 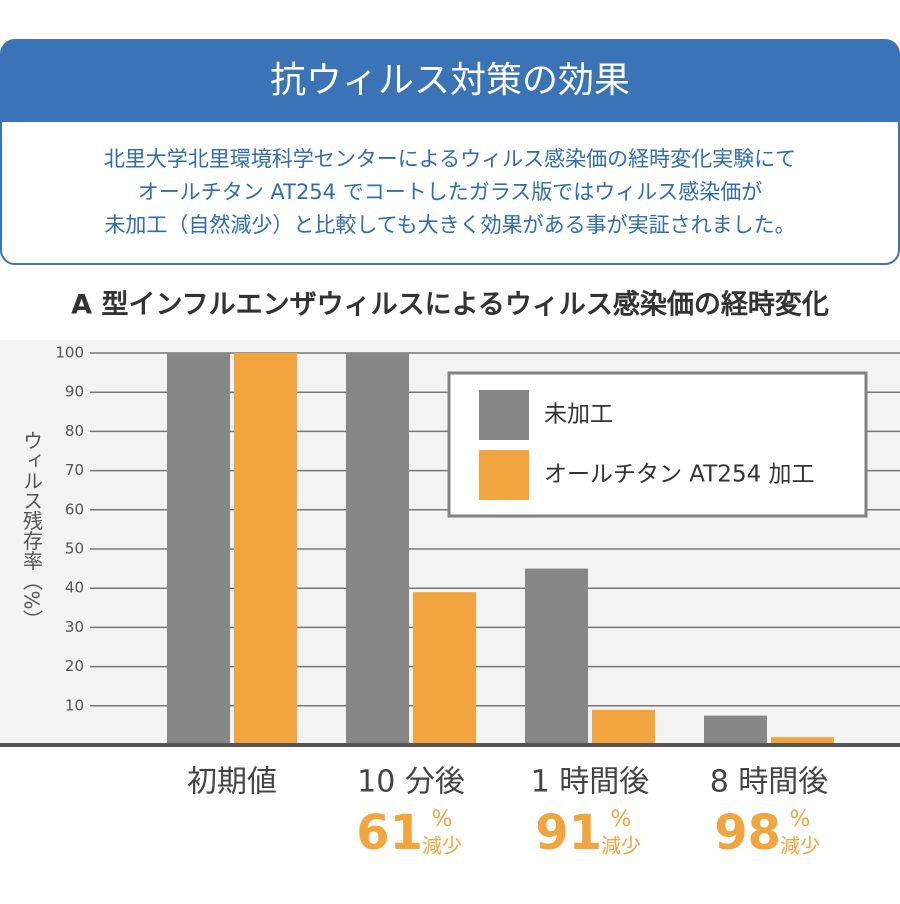 I want to click on x-tick-label: 10 分後, so click(x=411, y=782).